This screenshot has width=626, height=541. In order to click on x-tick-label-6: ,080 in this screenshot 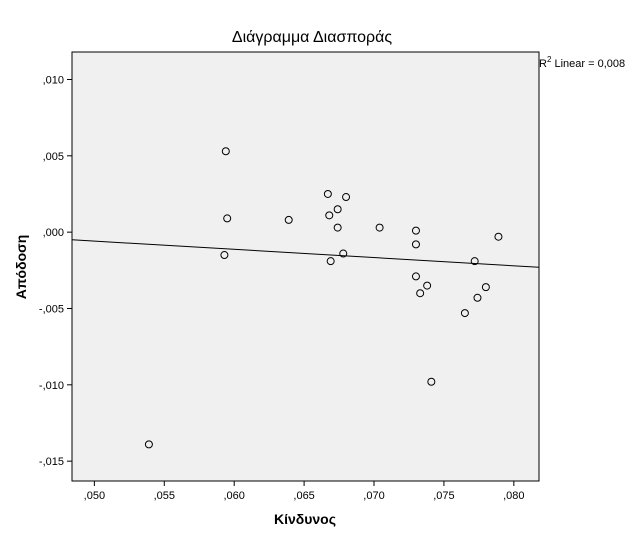, I will do `click(513, 496)`.